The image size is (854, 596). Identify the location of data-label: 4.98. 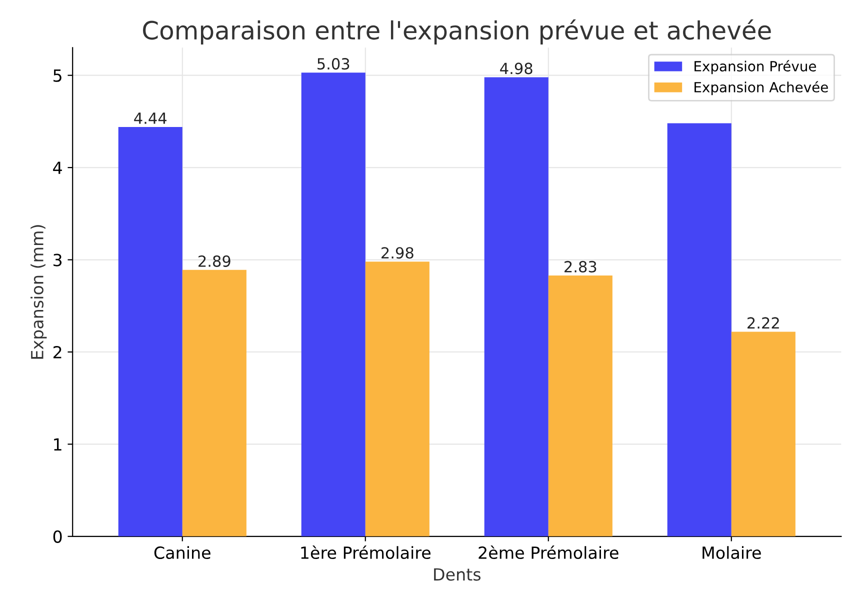
(516, 68).